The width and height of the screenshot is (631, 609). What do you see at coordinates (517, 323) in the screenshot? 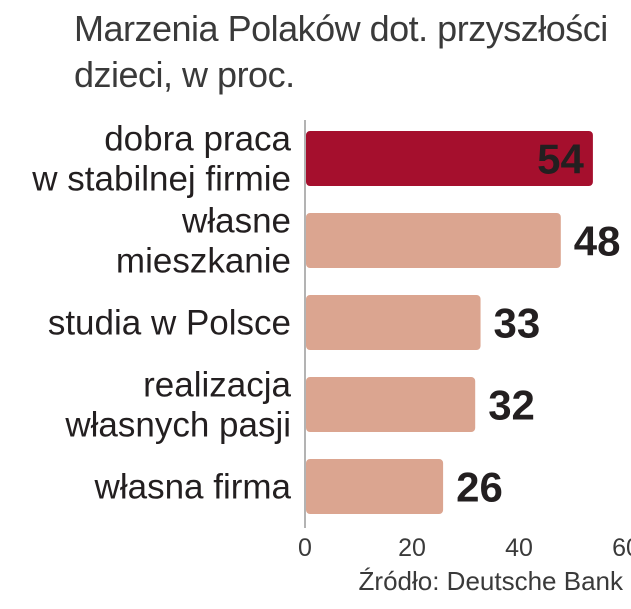
I see `value-label-2: 33` at bounding box center [517, 323].